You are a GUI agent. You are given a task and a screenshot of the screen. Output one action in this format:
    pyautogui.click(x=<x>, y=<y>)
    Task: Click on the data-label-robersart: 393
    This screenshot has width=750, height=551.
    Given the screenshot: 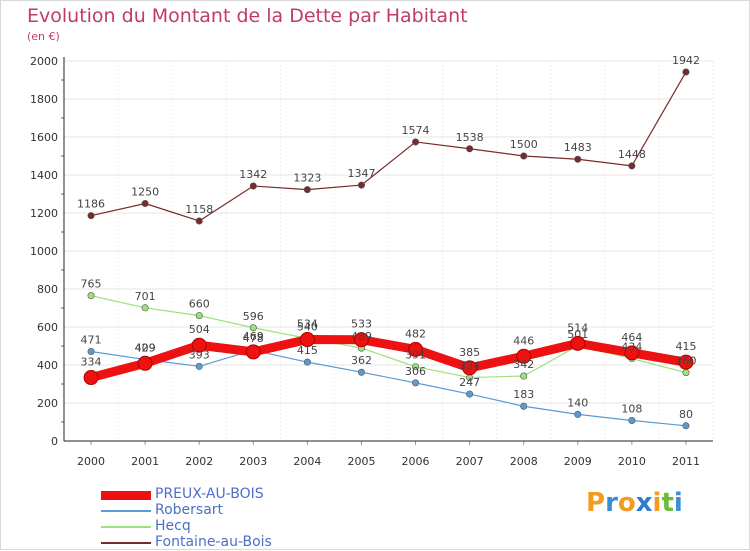 What is the action you would take?
    pyautogui.click(x=199, y=354)
    